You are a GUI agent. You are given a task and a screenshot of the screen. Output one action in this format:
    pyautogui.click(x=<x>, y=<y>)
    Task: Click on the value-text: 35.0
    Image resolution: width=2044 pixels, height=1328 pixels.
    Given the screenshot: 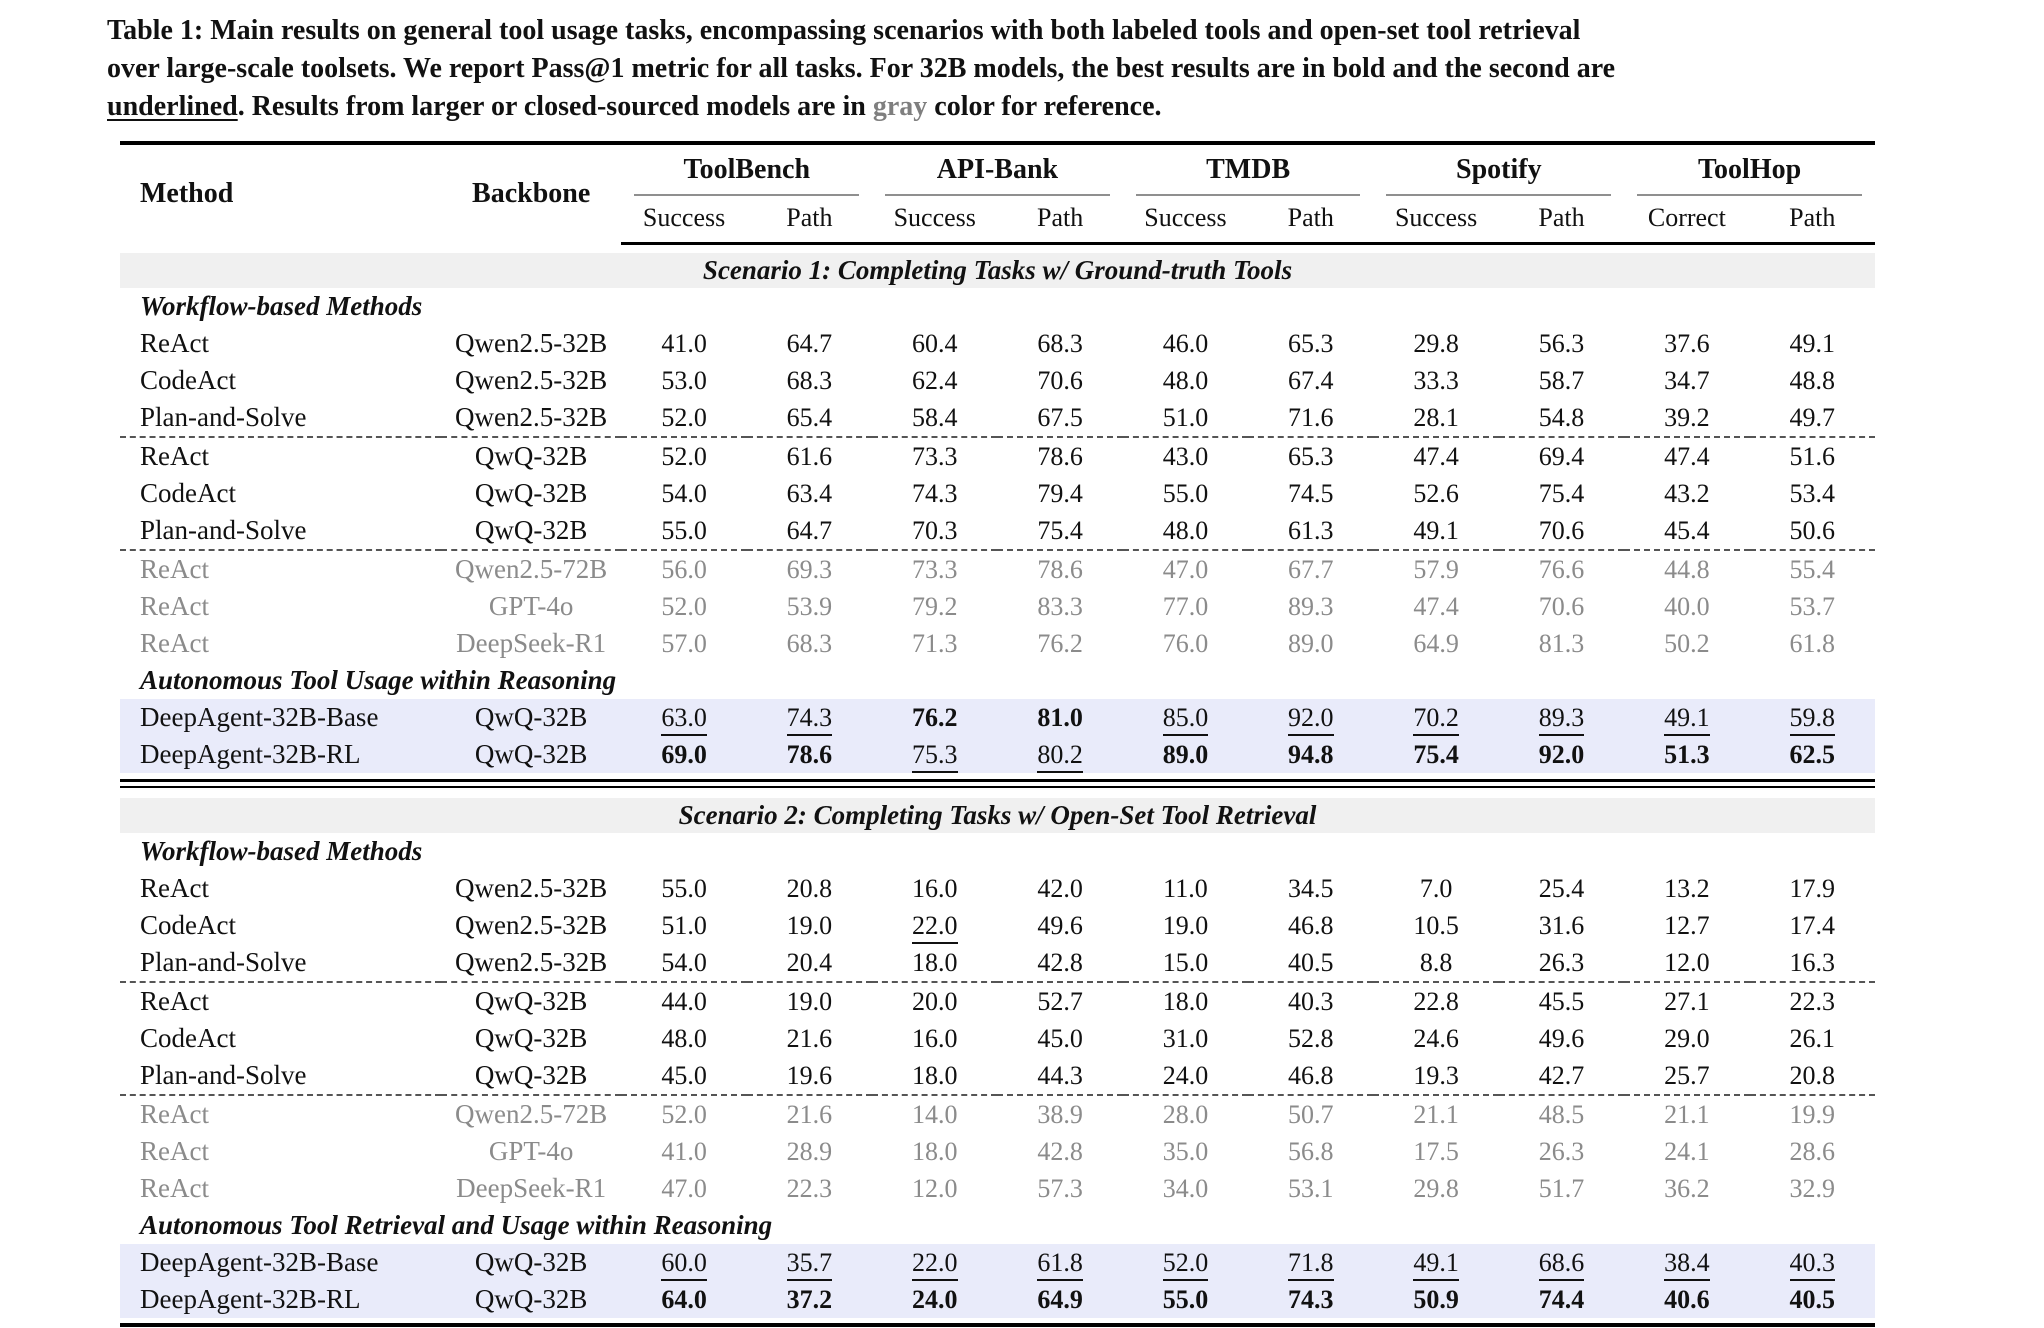 What is the action you would take?
    pyautogui.click(x=1185, y=1151)
    